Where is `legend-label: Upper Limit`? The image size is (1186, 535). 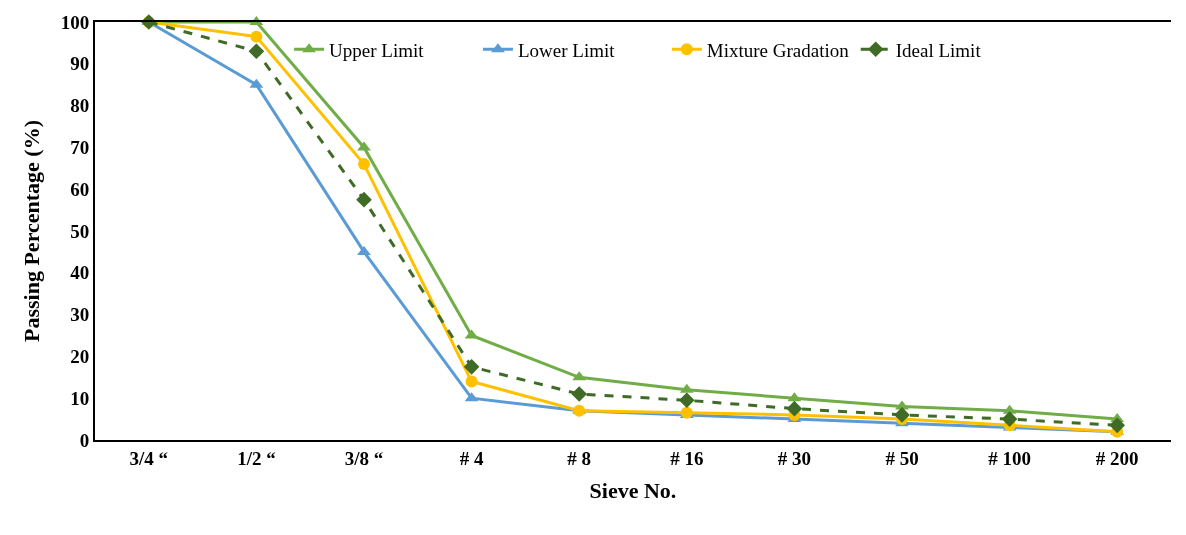 legend-label: Upper Limit is located at coordinates (377, 50).